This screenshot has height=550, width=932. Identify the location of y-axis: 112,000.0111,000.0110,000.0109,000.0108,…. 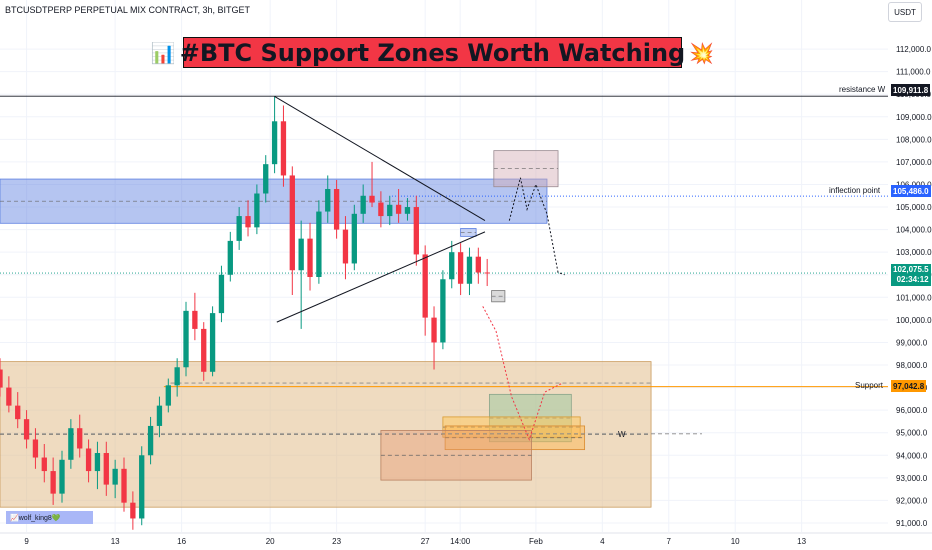
(914, 286).